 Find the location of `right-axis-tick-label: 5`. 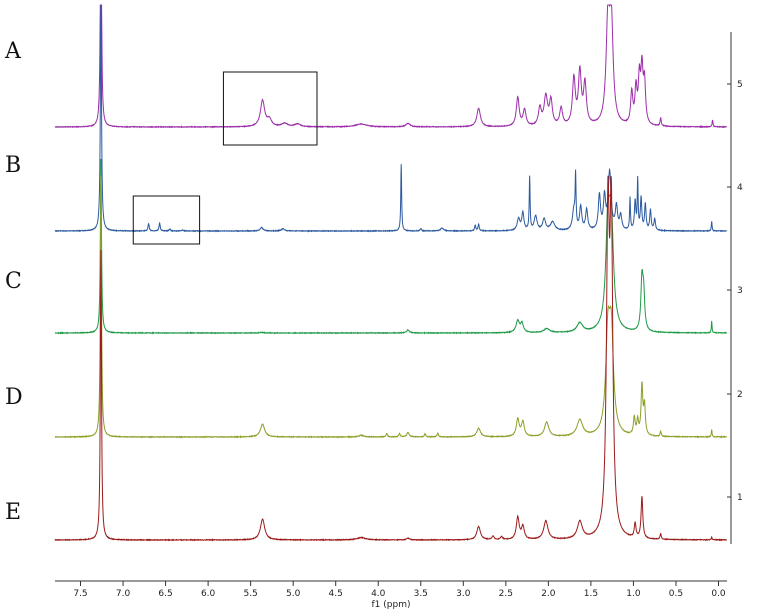

right-axis-tick-label: 5 is located at coordinates (740, 85).